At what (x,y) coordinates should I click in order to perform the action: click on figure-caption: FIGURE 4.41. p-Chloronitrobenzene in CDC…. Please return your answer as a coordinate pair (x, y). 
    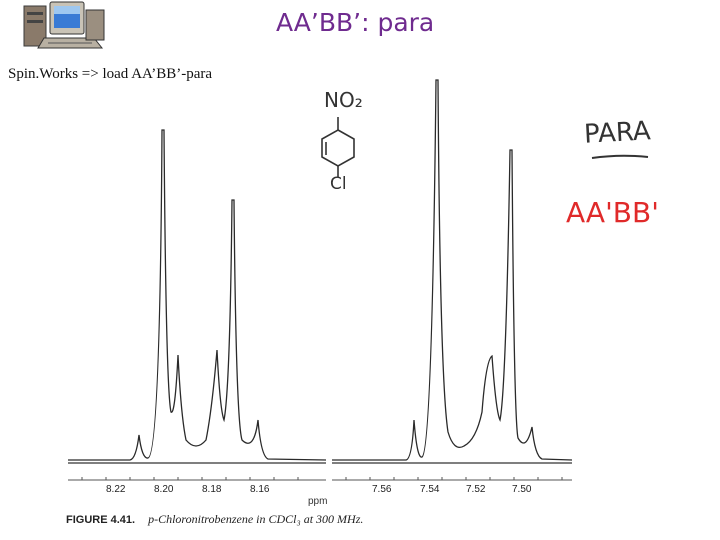
    Looking at the image, I should click on (214, 519).